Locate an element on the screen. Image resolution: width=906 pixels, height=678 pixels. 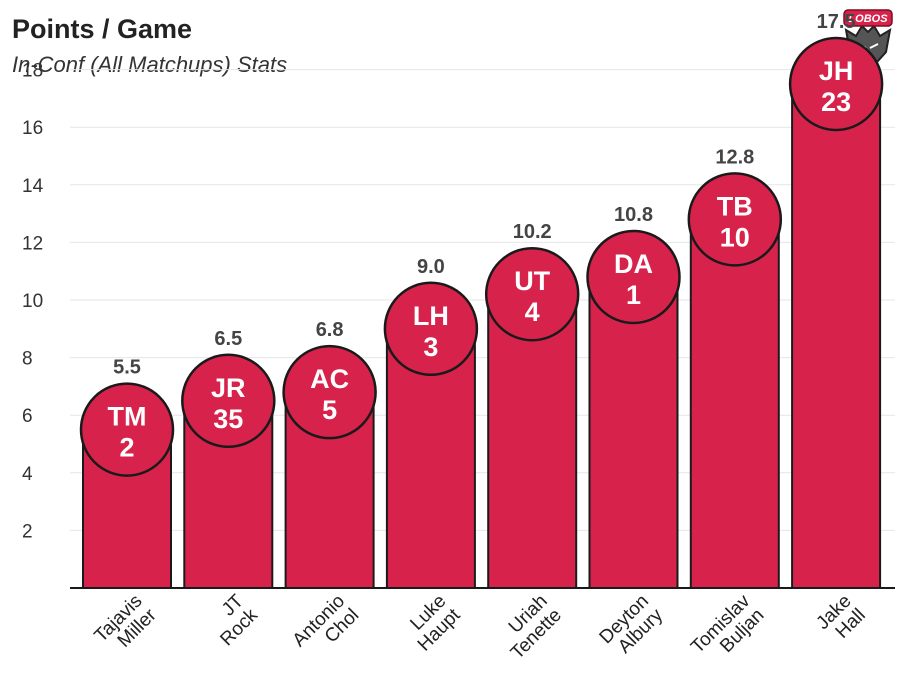
player-jersey-number: 2 is located at coordinates (126, 448).